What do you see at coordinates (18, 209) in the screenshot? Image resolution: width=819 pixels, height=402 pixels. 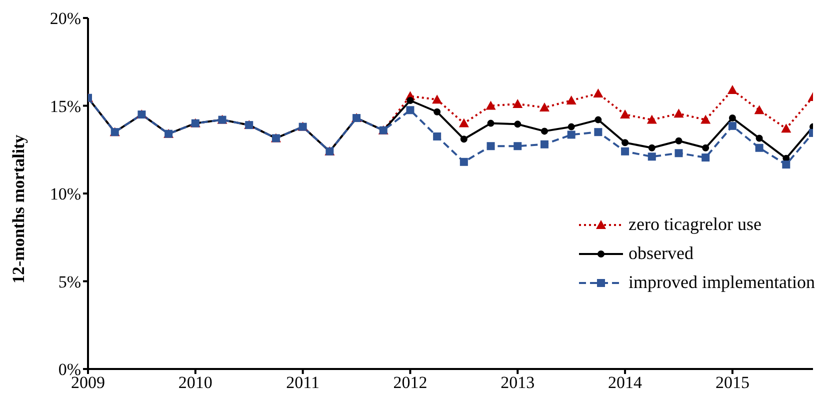 I see `y-axis-title: 12-months mortality` at bounding box center [18, 209].